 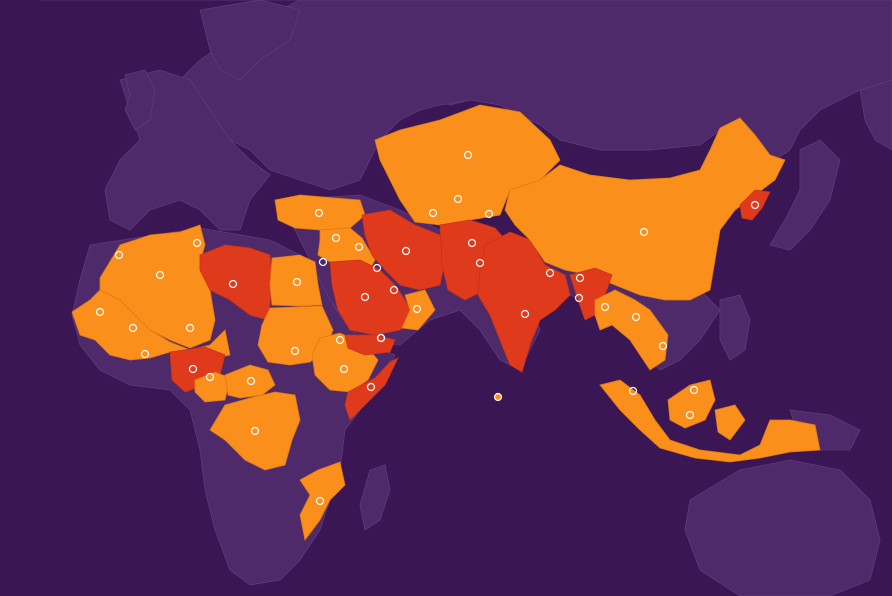 What do you see at coordinates (579, 298) in the screenshot?
I see `marker-bangladesh` at bounding box center [579, 298].